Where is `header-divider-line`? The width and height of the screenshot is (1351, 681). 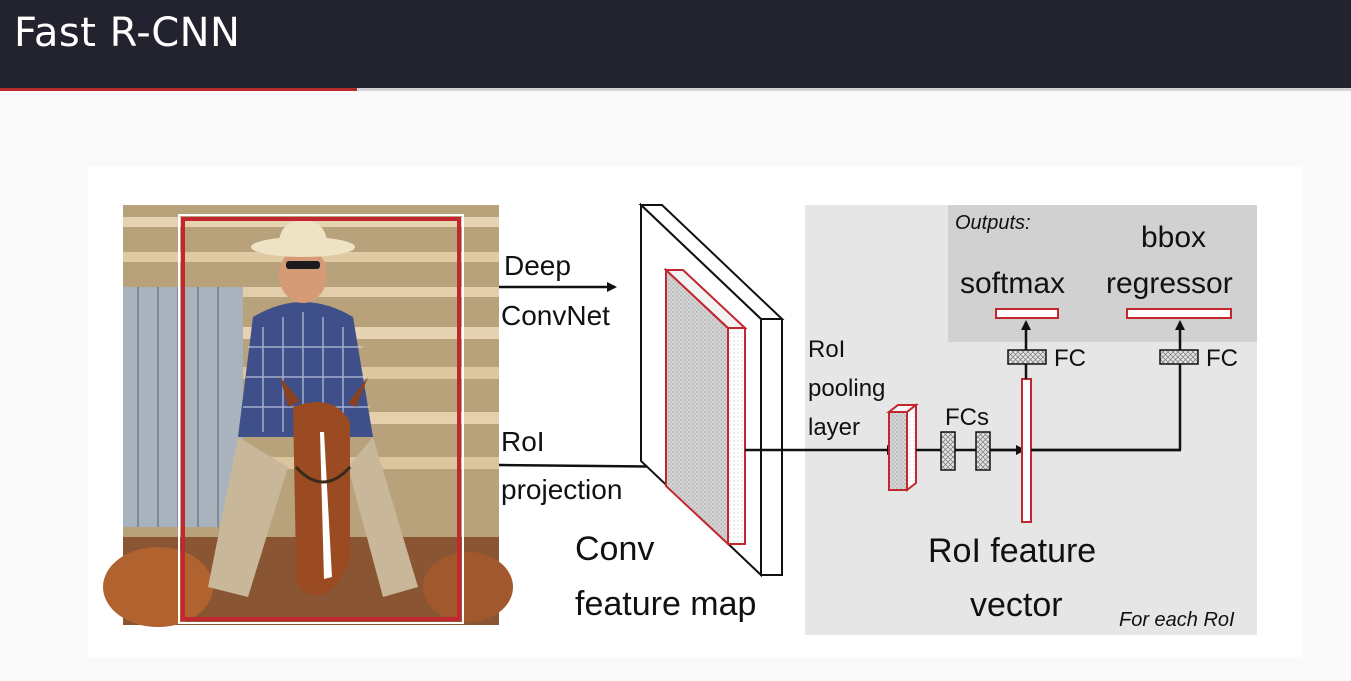
header-divider-line is located at coordinates (854, 89).